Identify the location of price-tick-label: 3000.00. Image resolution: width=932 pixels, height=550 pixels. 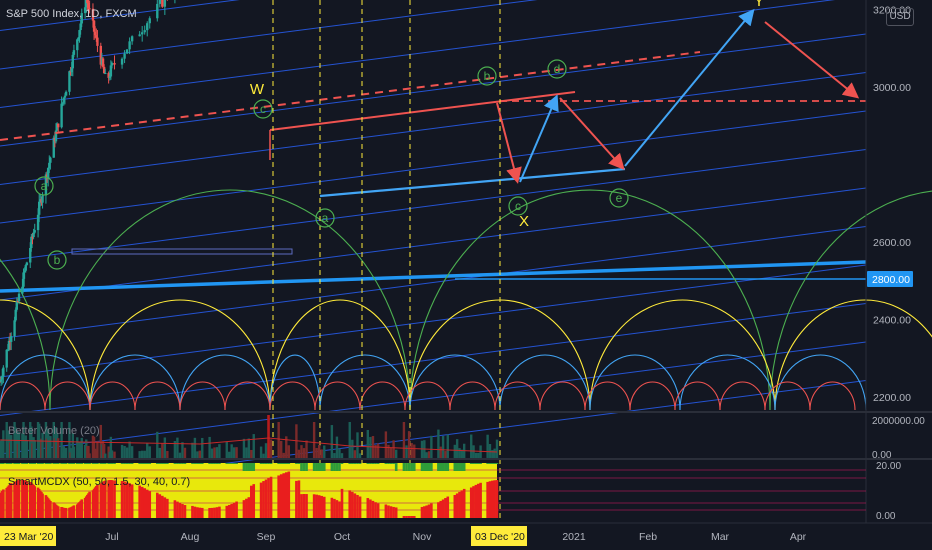
(892, 88).